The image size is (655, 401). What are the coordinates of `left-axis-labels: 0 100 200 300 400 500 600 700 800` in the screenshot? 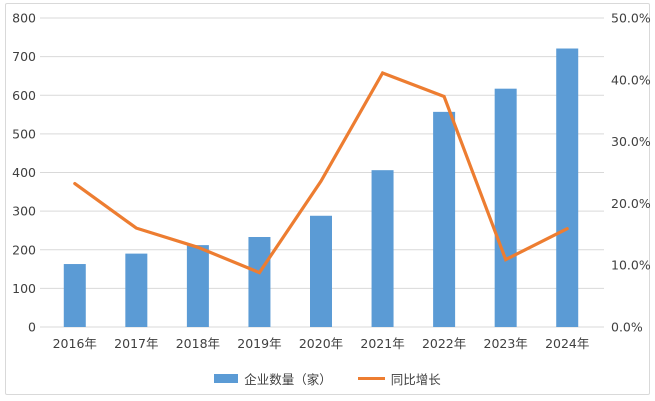 It's located at (24, 173).